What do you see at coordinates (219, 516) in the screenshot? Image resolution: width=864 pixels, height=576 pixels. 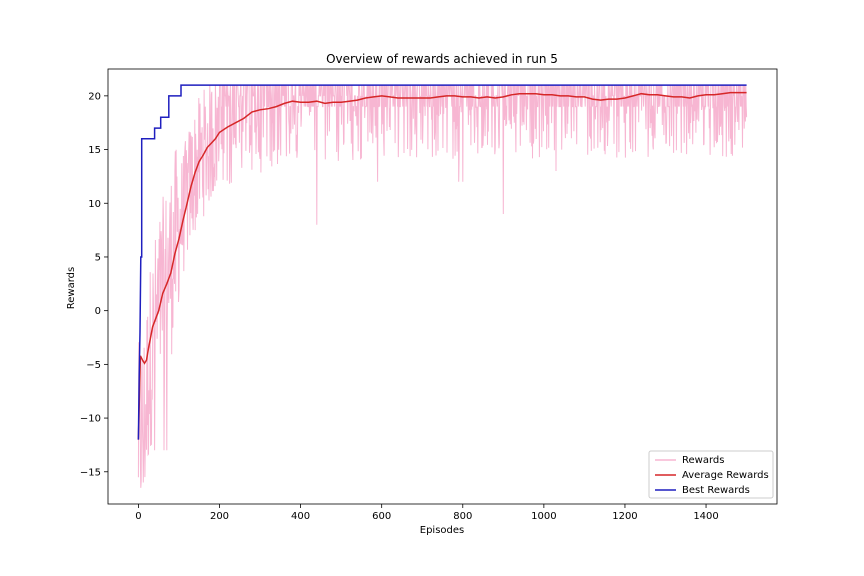 I see `x-tick-label: 200` at bounding box center [219, 516].